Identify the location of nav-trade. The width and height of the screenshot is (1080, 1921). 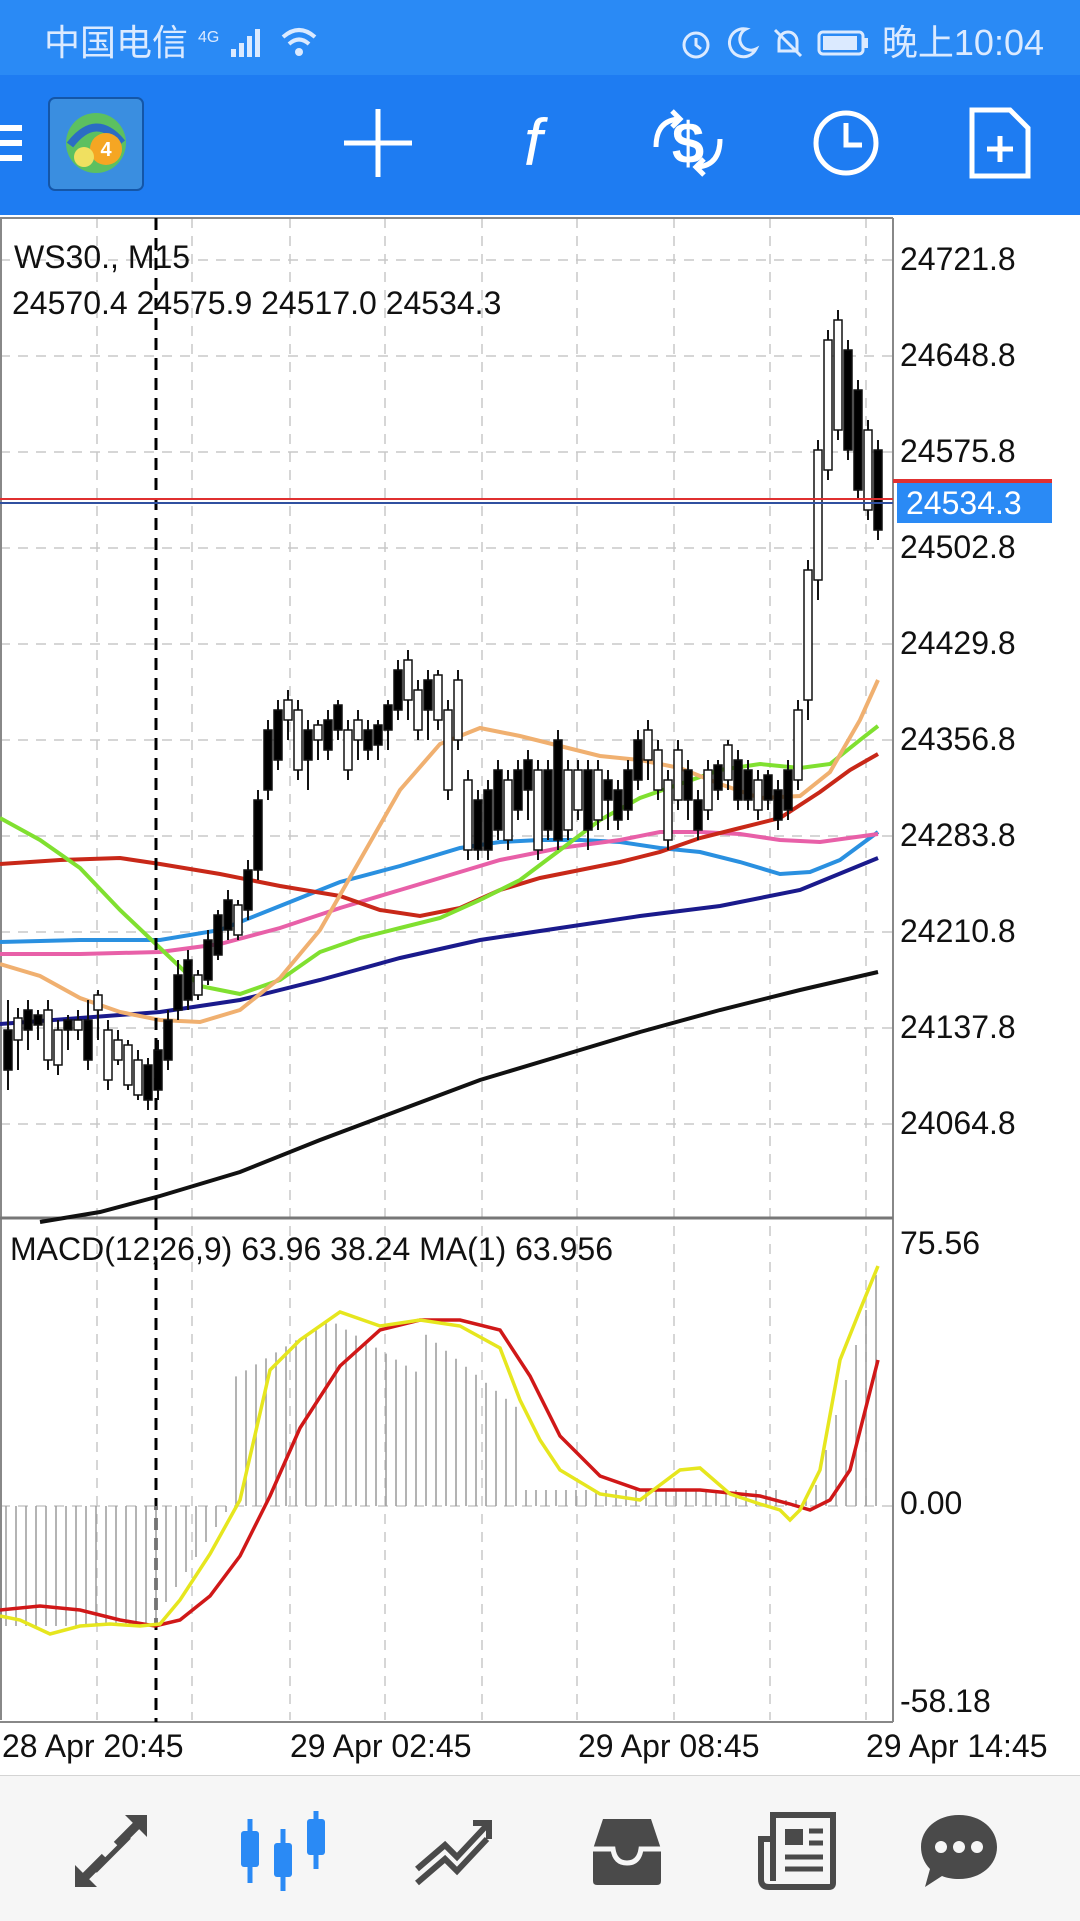
(453, 1851).